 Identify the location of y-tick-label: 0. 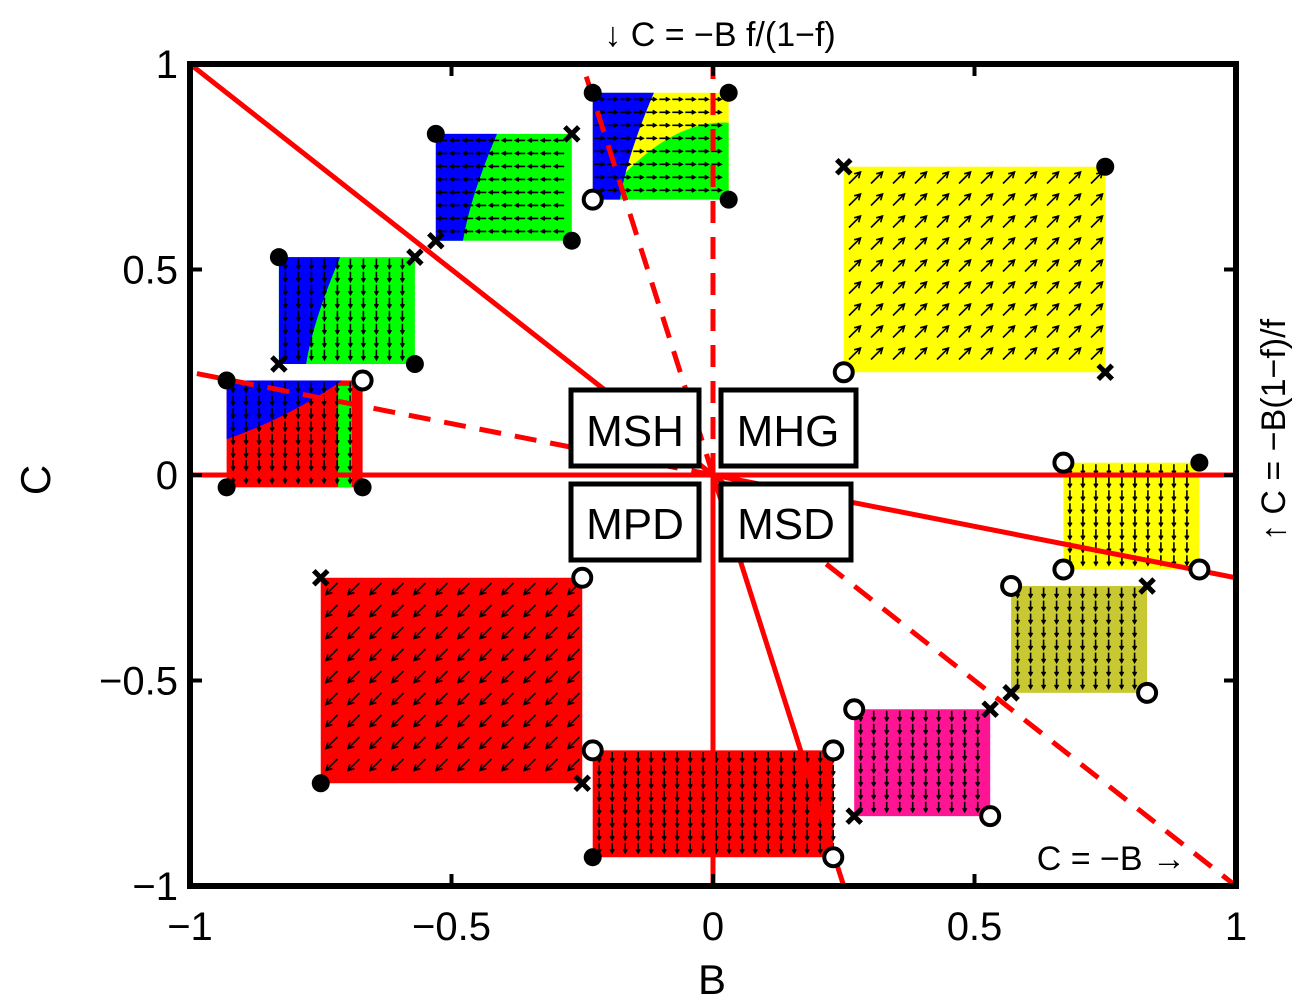
(167, 476).